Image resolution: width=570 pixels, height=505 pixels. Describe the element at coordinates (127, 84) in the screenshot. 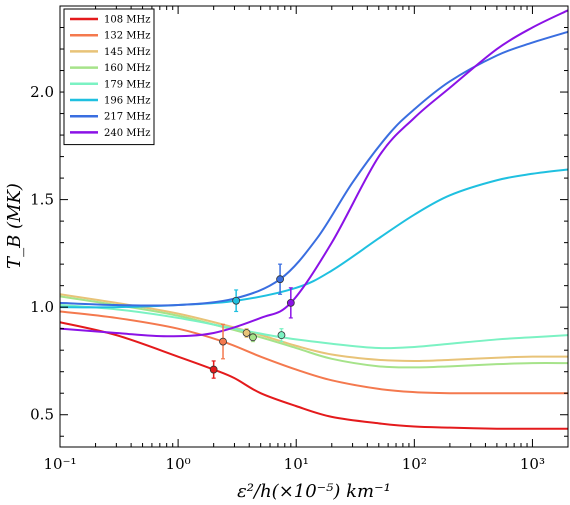

I see `legend-label: 179 MHz` at that location.